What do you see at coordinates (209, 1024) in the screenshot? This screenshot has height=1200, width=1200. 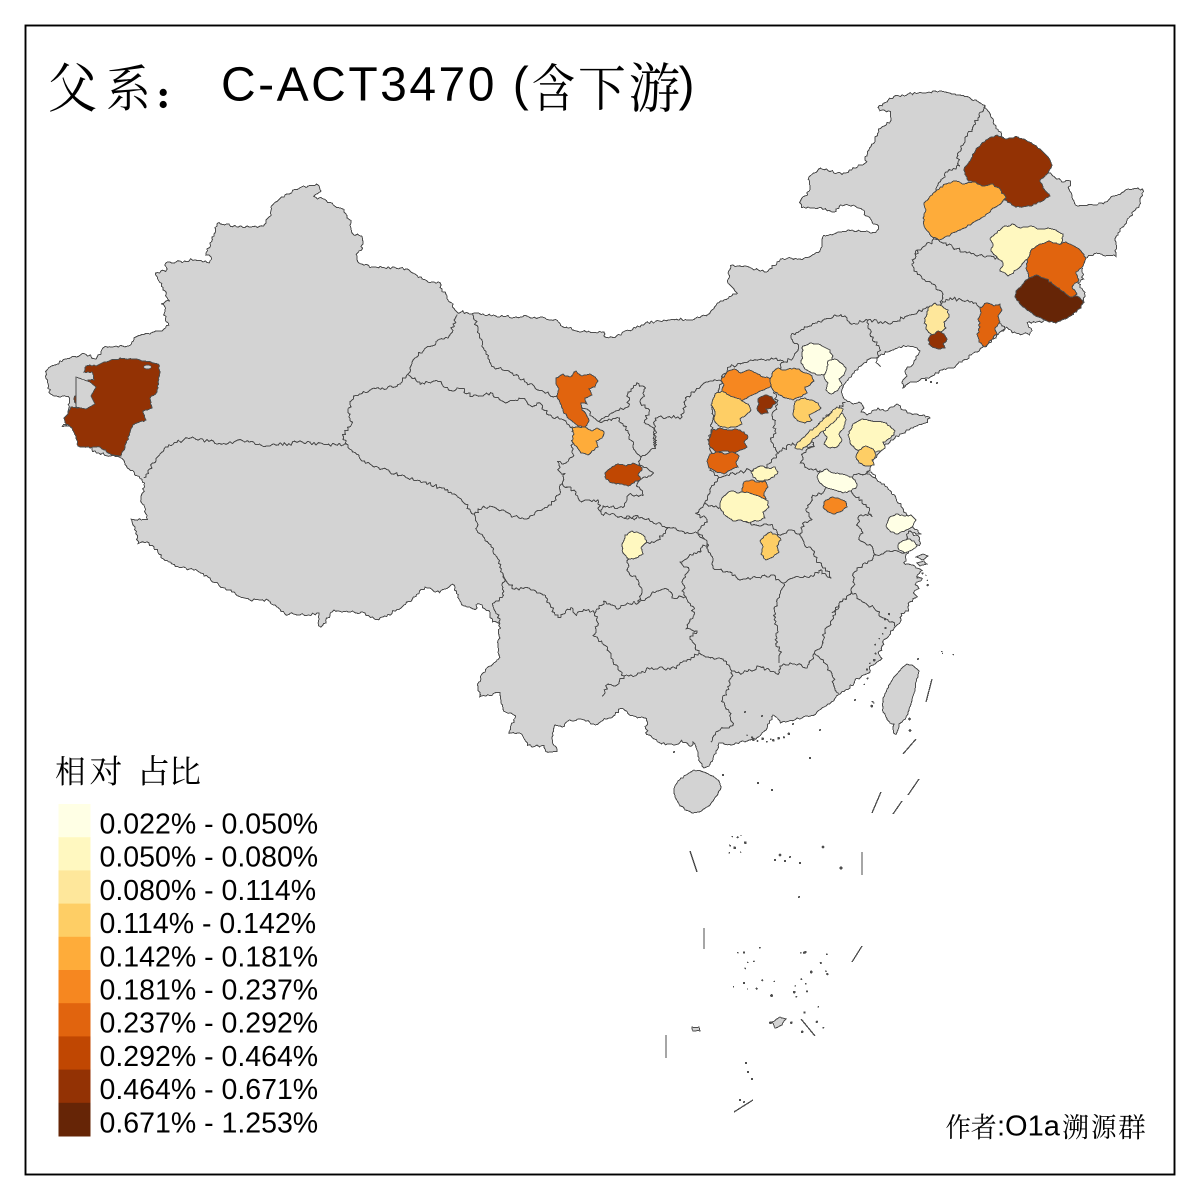 I see `svg-text: 0.237% - 0.292%` at bounding box center [209, 1024].